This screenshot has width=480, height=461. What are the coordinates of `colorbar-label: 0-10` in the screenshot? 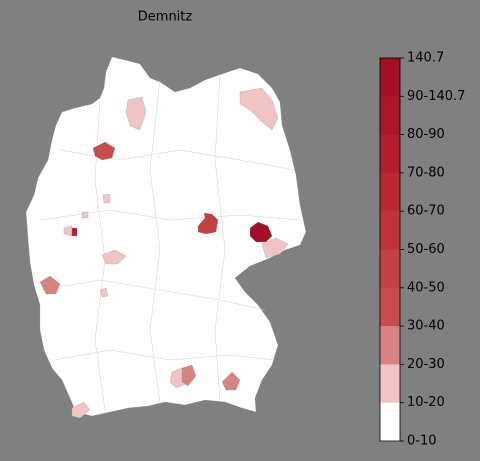 It's located at (422, 441).